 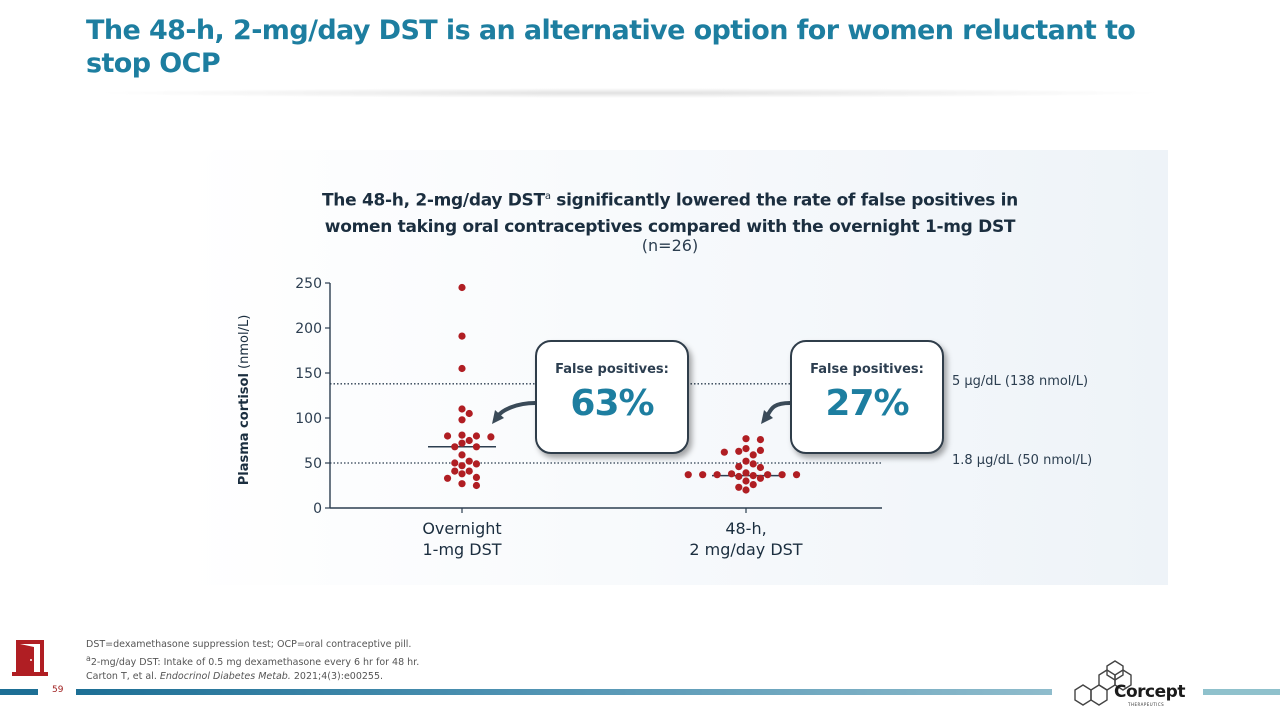 I want to click on chart-title-main: The 48-h, 2-mg/day DST, so click(x=433, y=200).